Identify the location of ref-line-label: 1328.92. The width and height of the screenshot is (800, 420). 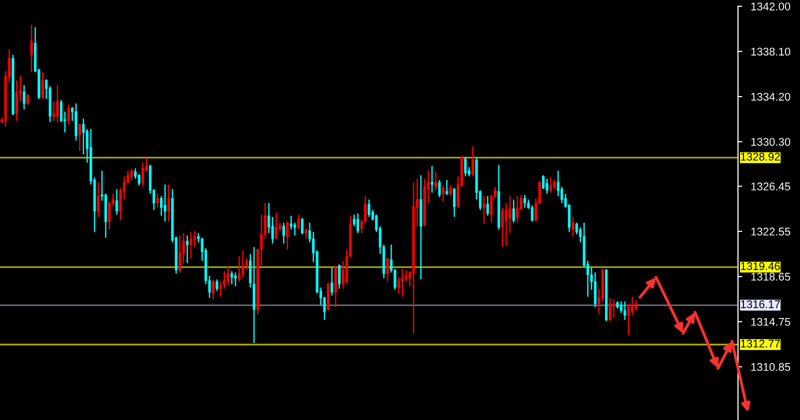
(760, 156).